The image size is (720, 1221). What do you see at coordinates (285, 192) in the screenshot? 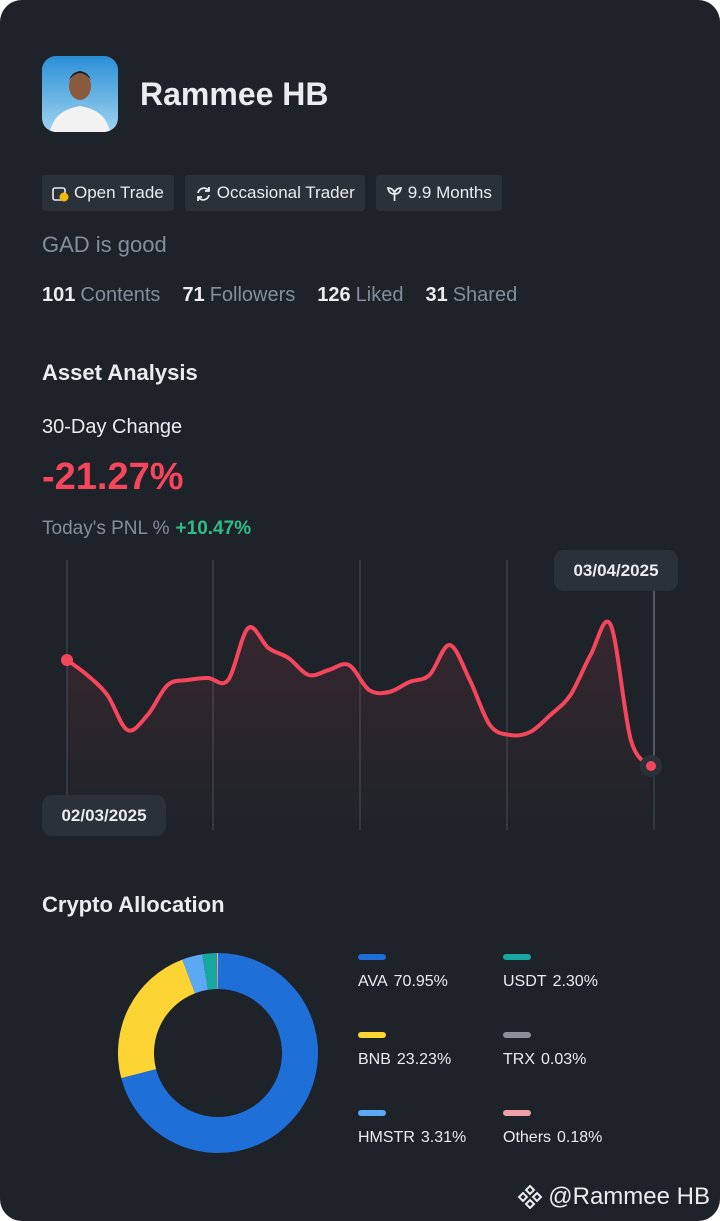
I see `tag-text: Occasional Trader` at bounding box center [285, 192].